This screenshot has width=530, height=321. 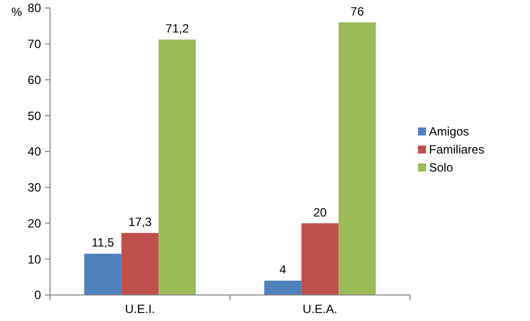 What do you see at coordinates (35, 223) in the screenshot?
I see `y-tick-label: 20` at bounding box center [35, 223].